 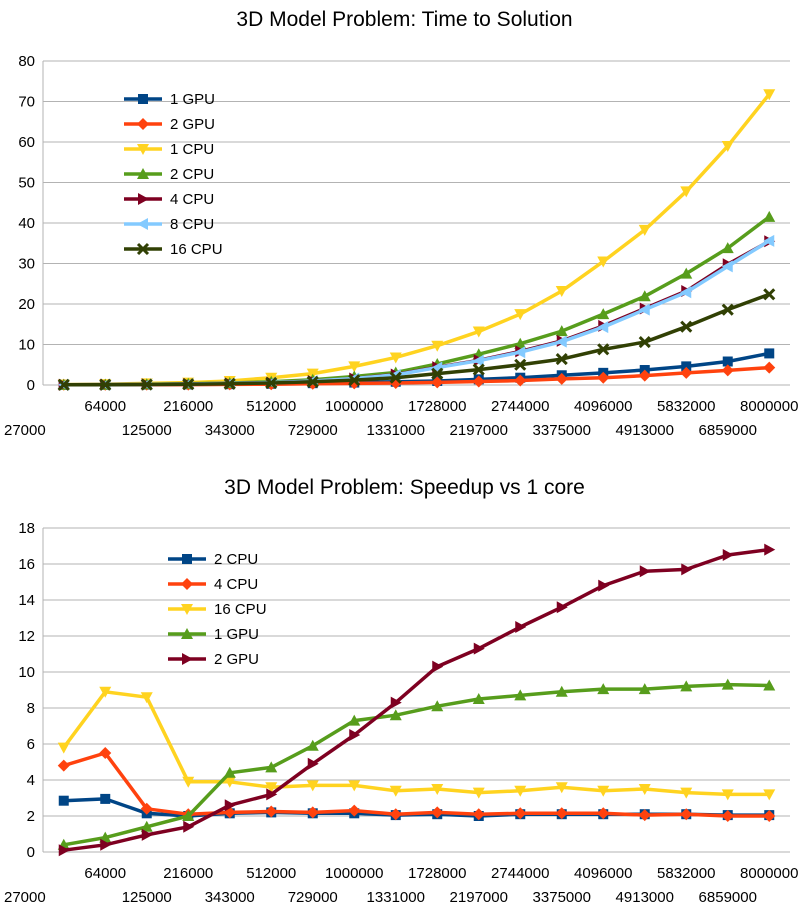 I want to click on x-tick-label: 4096000, so click(x=603, y=873).